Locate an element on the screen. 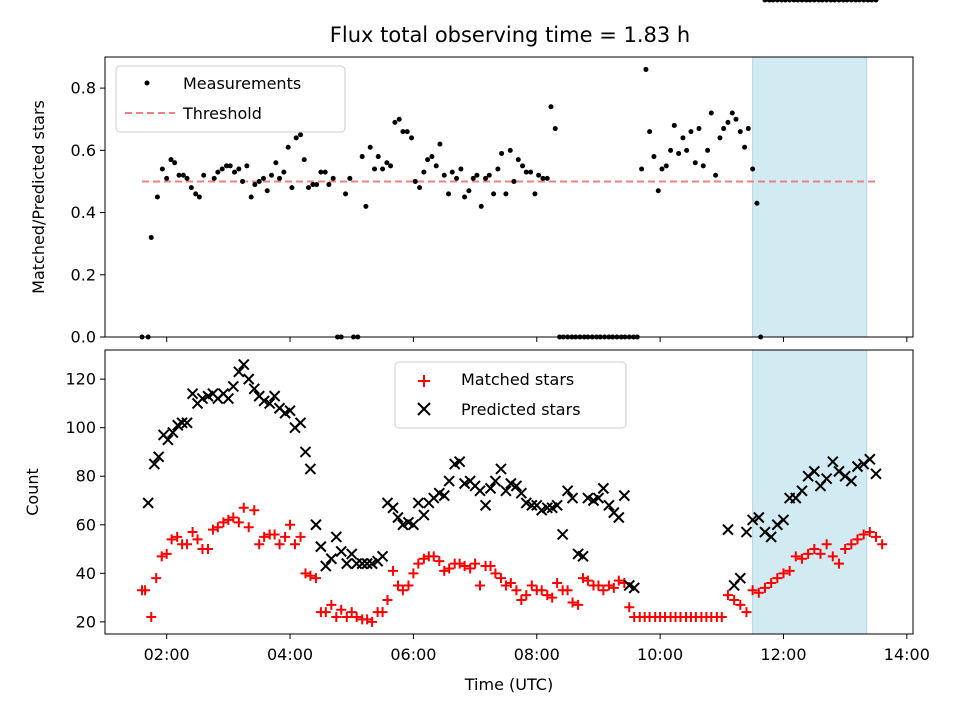  bottom-xtick-label: 08:00 is located at coordinates (537, 654).